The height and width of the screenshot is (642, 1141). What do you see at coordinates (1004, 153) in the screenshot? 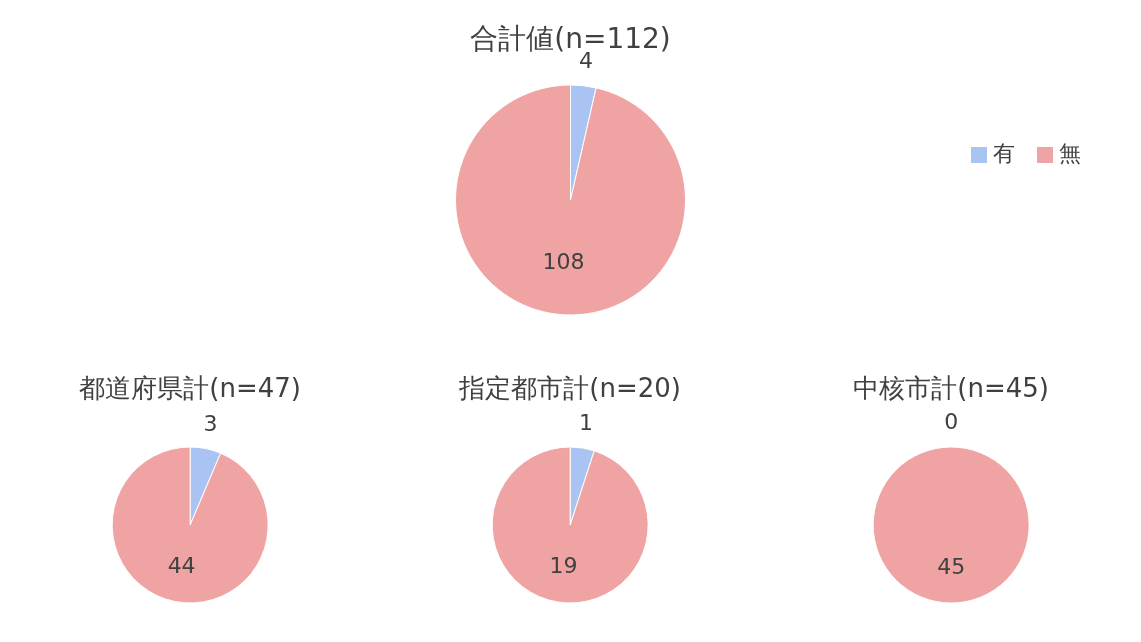
I see `legend-label: 有` at bounding box center [1004, 153].